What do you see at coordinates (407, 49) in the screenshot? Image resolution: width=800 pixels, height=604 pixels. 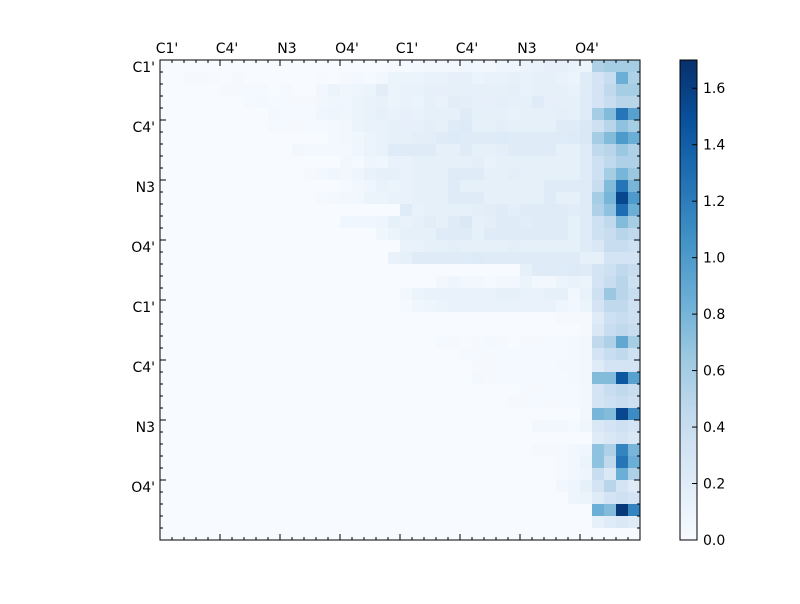 I see `x-tick-label: C1'` at bounding box center [407, 49].